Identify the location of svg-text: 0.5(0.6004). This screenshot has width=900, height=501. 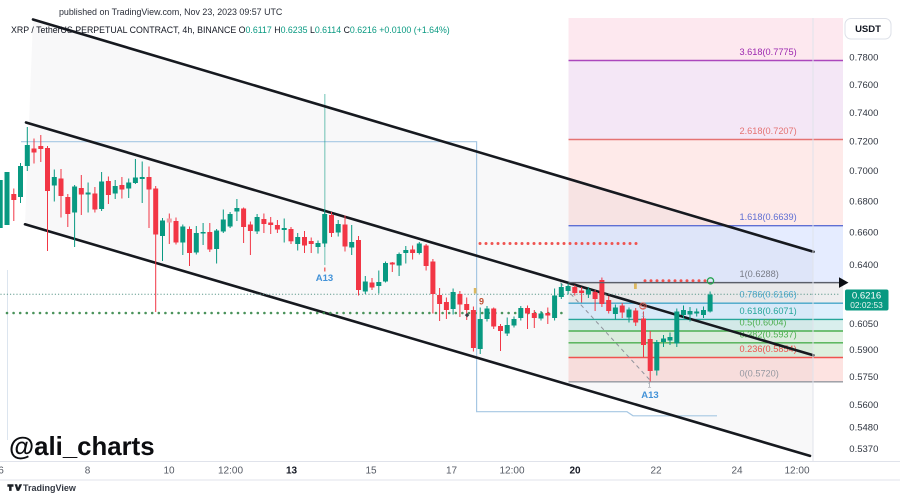
(763, 323).